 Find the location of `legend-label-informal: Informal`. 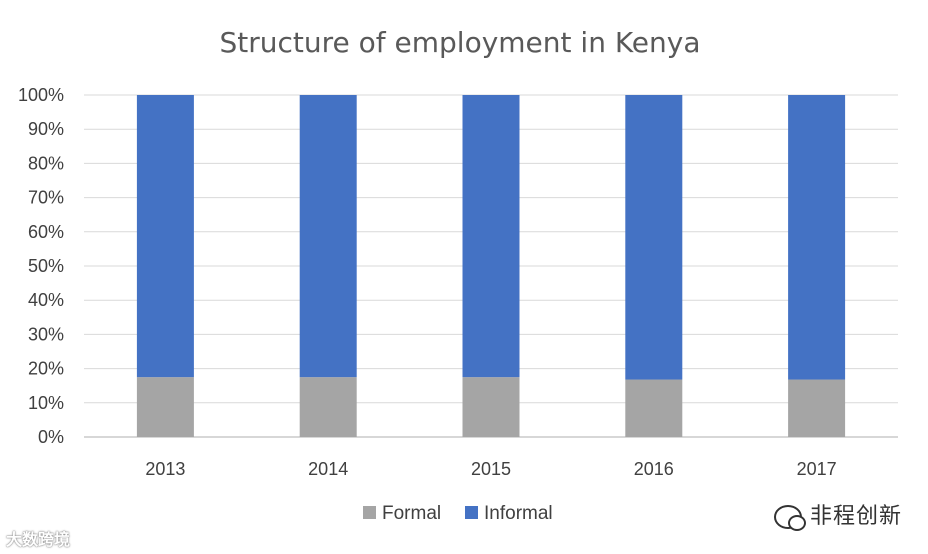

legend-label-informal: Informal is located at coordinates (518, 513).